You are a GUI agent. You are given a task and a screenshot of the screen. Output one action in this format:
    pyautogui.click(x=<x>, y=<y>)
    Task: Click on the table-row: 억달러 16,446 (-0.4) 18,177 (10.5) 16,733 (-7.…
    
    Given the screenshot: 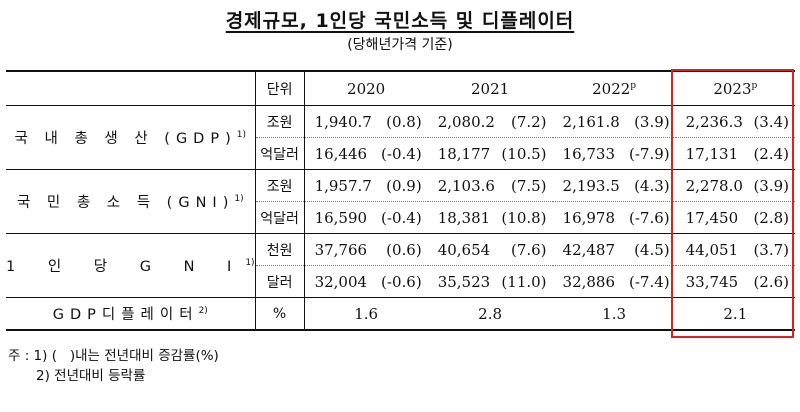 What is the action you would take?
    pyautogui.click(x=400, y=153)
    